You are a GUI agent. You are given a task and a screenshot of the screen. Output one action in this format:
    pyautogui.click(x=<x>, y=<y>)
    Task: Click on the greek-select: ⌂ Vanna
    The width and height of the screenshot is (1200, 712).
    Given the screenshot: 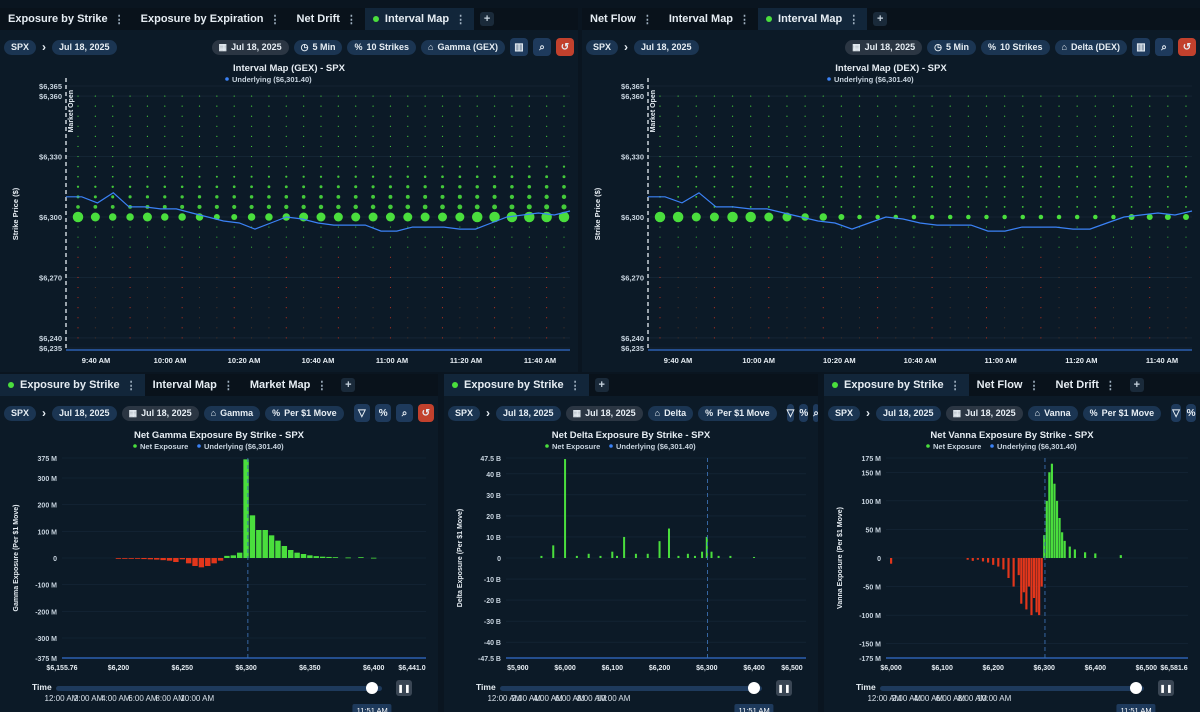 What is the action you would take?
    pyautogui.click(x=1052, y=413)
    